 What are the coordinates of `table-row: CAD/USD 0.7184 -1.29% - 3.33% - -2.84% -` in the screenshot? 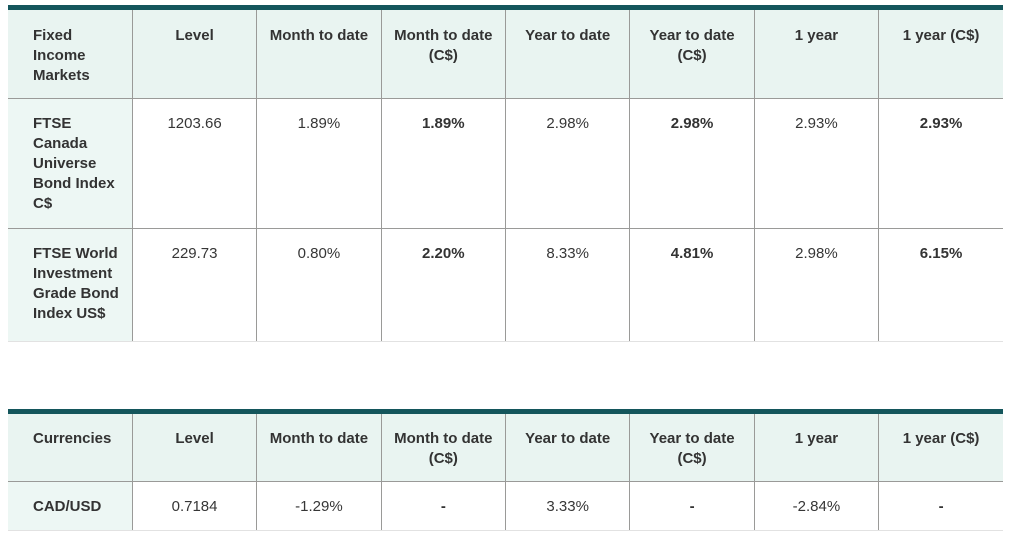 It's located at (505, 506).